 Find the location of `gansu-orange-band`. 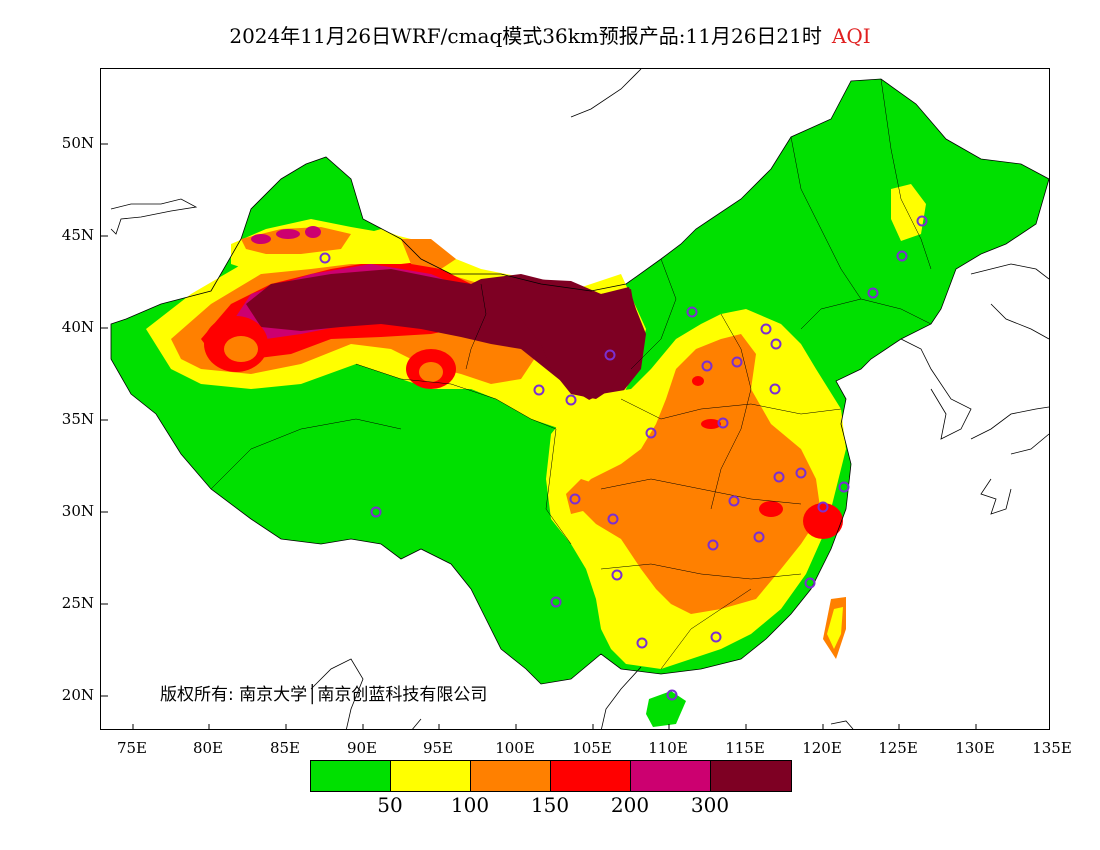

gansu-orange-band is located at coordinates (428, 254).